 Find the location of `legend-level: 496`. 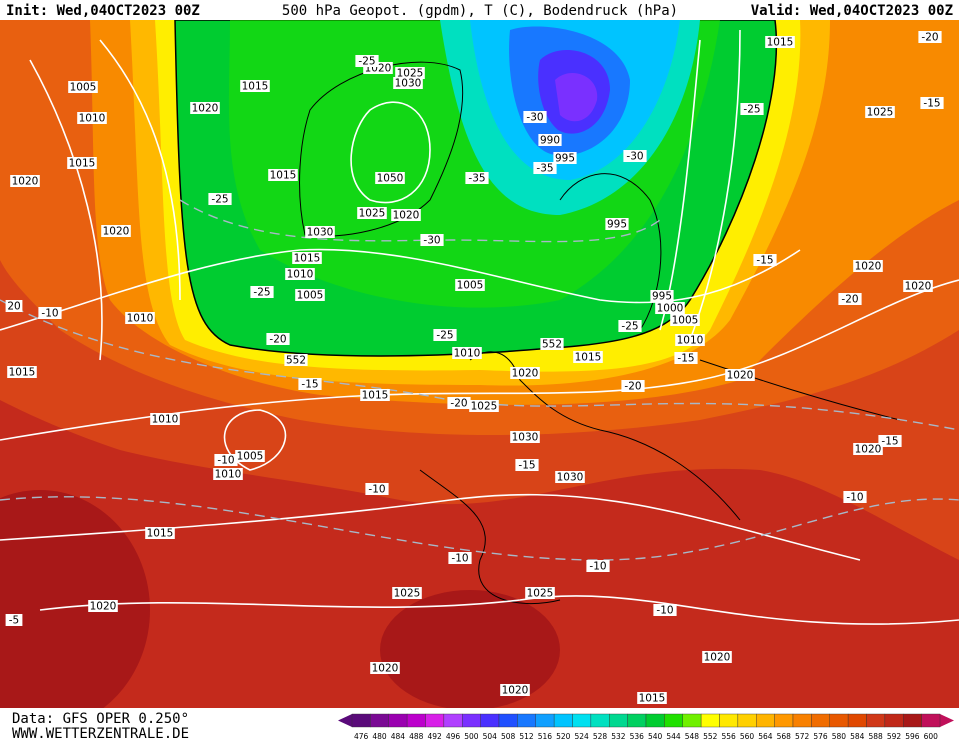

legend-level: 496 is located at coordinates (453, 736).